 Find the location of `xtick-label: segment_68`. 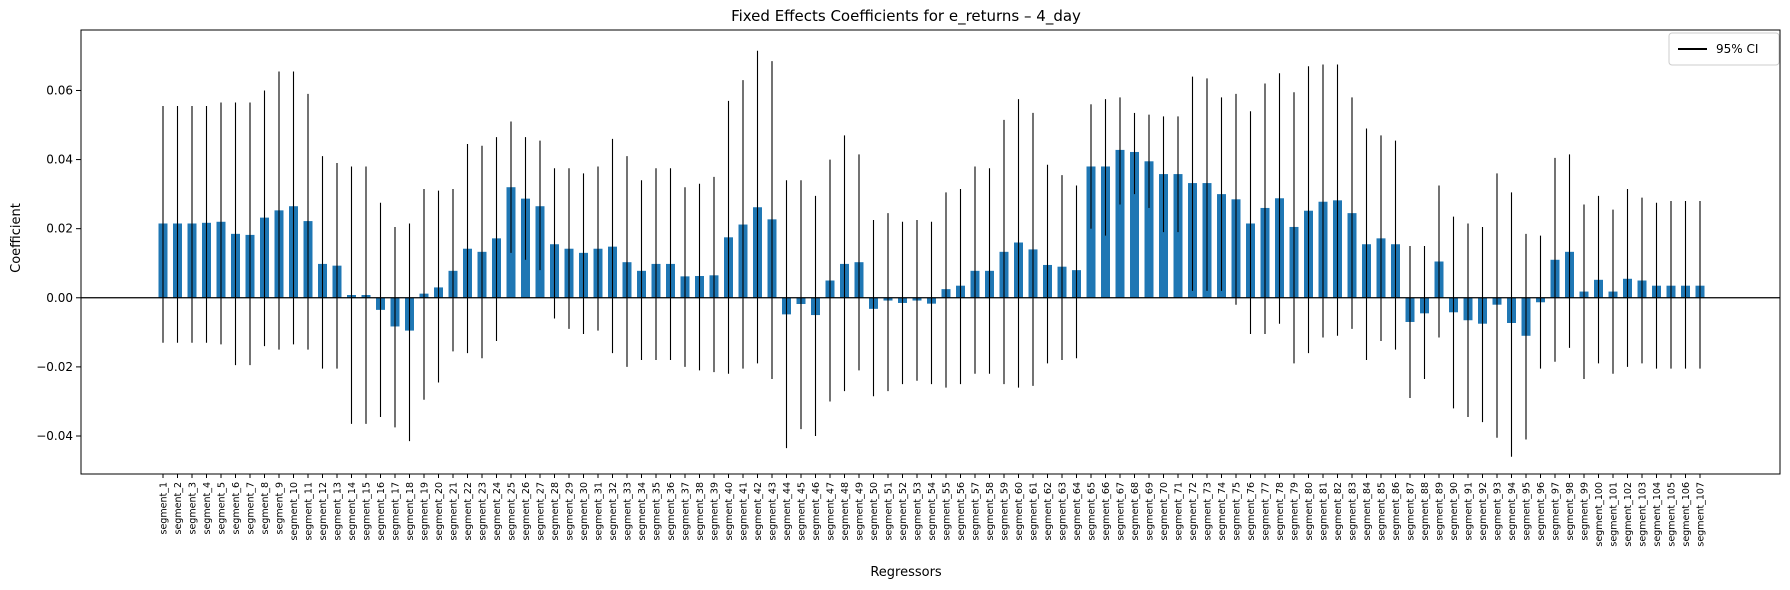

xtick-label: segment_68 is located at coordinates (1135, 511).